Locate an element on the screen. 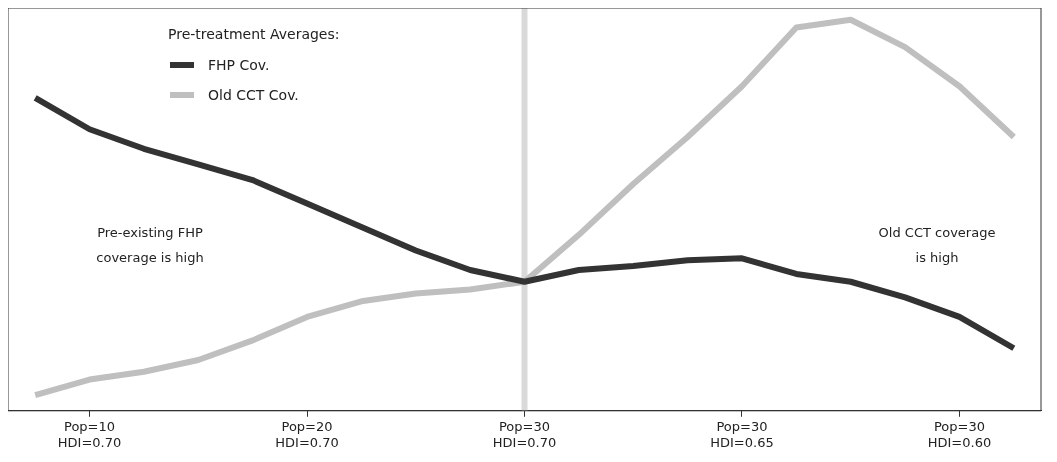 The width and height of the screenshot is (1057, 462). x-tick-label: Pop=10 HDI=0.70 is located at coordinates (89, 434).